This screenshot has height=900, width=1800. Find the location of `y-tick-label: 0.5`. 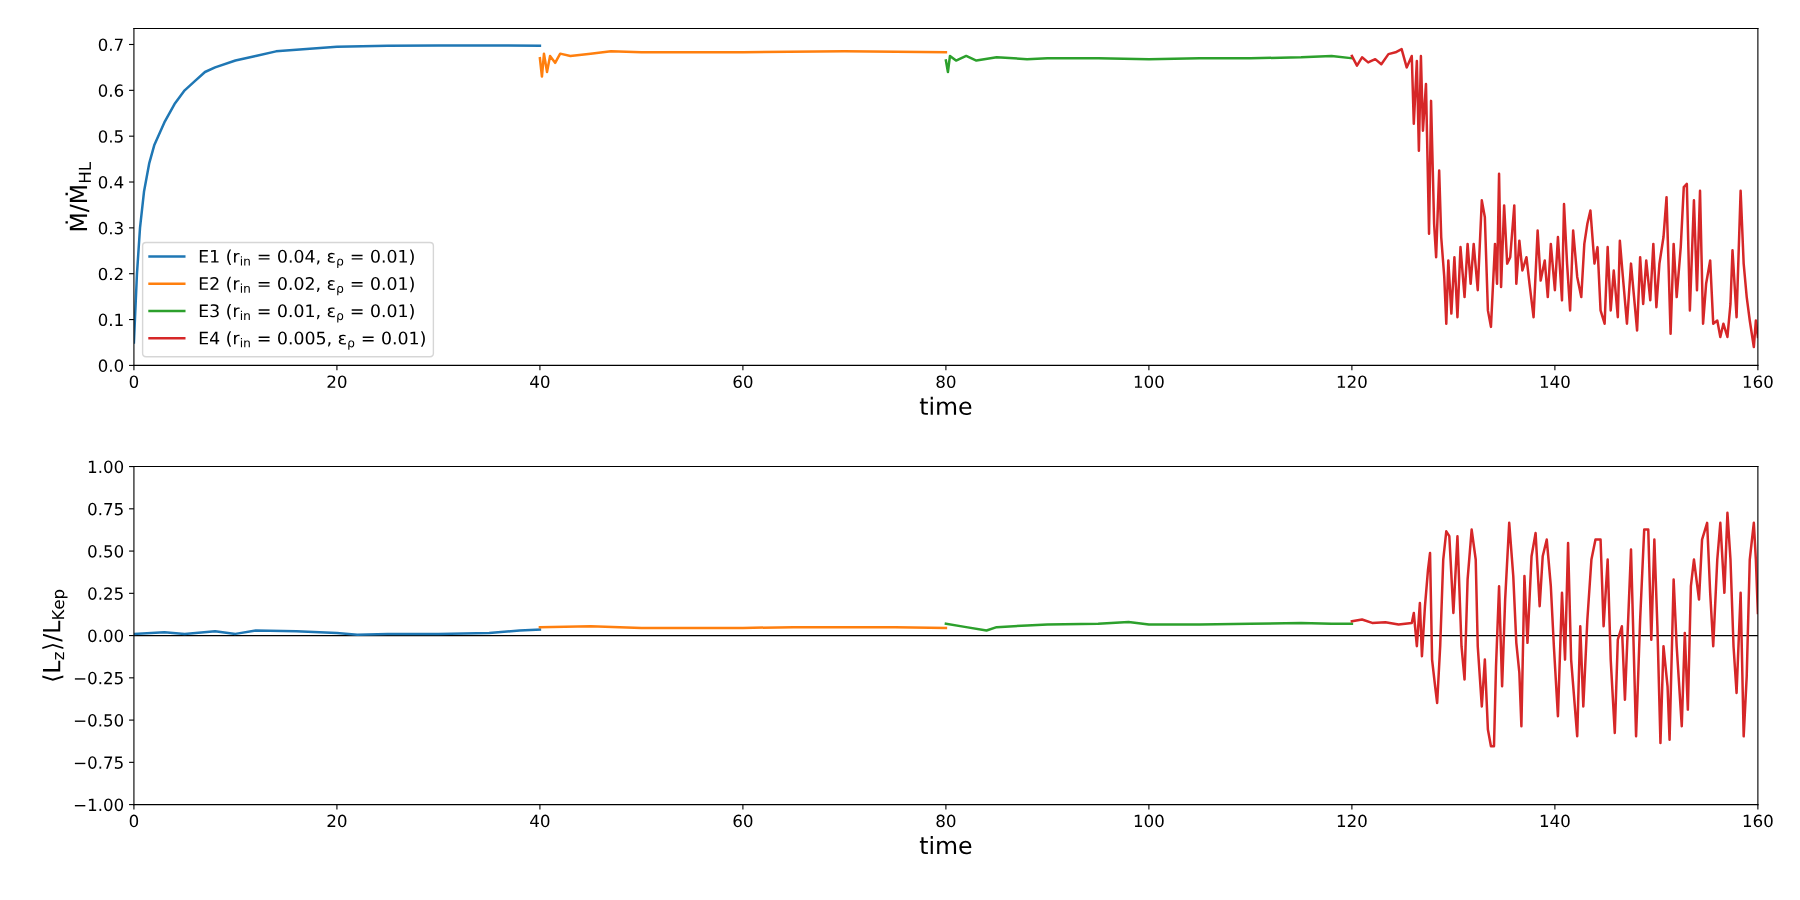

y-tick-label: 0.5 is located at coordinates (110, 136).